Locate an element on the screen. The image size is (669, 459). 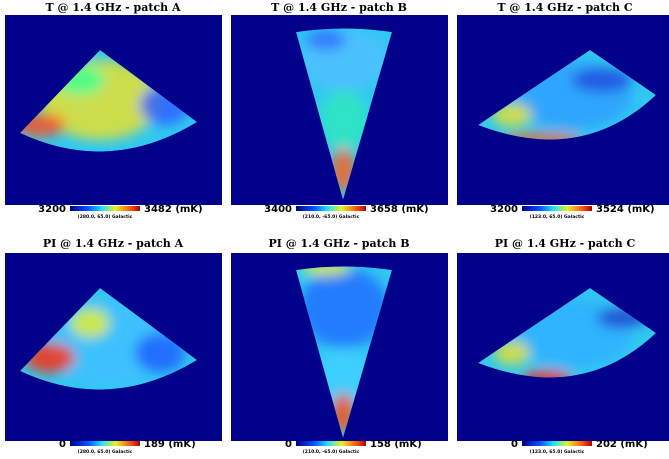
panel-title: PI @ 1.4 GHz - patch B is located at coordinates (338, 243).